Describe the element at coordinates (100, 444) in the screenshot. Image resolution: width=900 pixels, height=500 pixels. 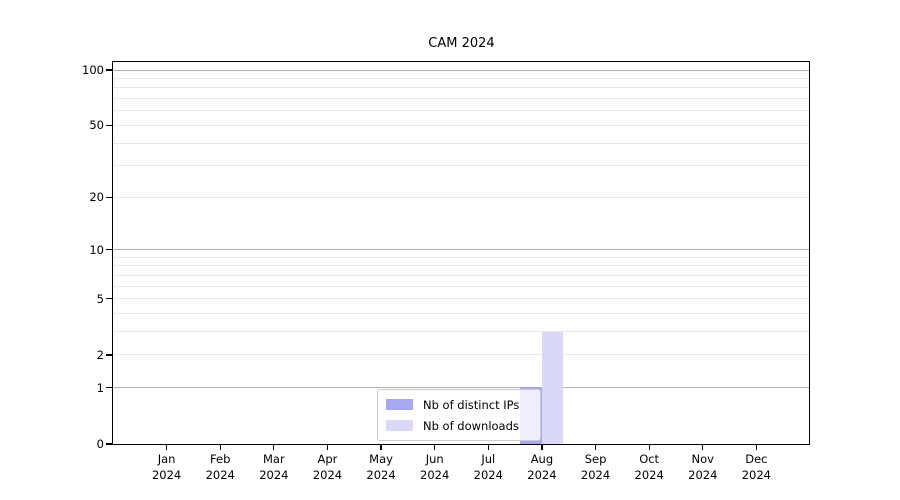
I see `y-tick-label: 0` at that location.